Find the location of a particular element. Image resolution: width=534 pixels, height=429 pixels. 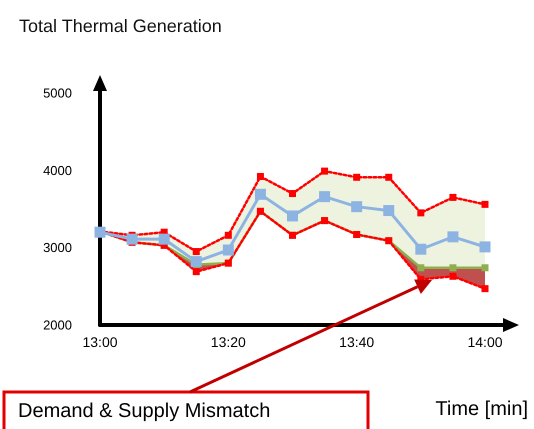

x-tick-label: 13:20 is located at coordinates (228, 342).